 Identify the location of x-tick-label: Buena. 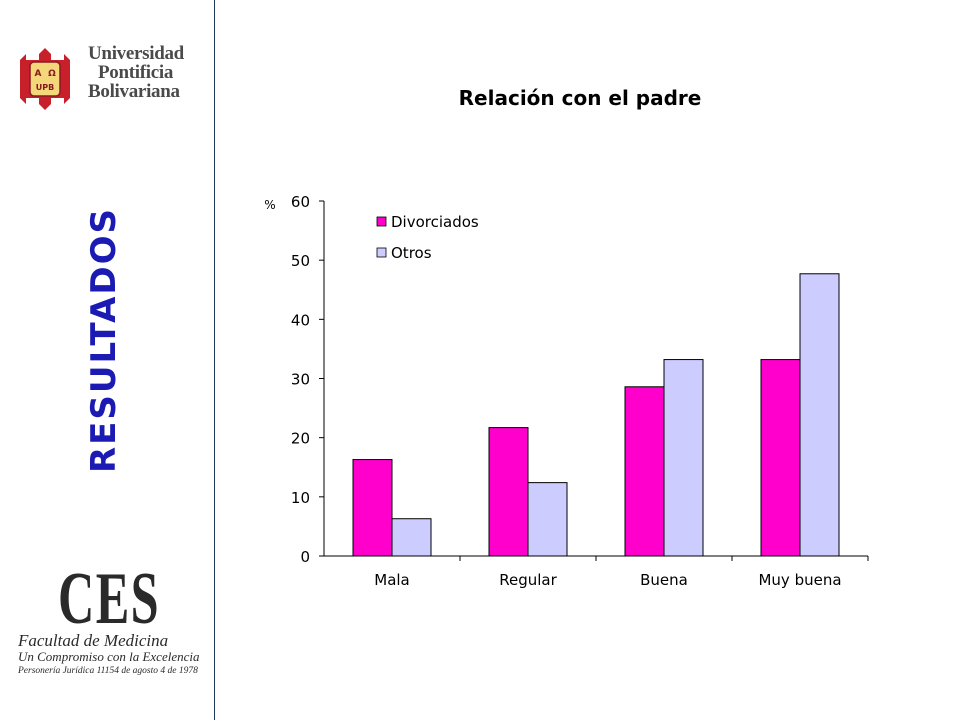
(664, 580).